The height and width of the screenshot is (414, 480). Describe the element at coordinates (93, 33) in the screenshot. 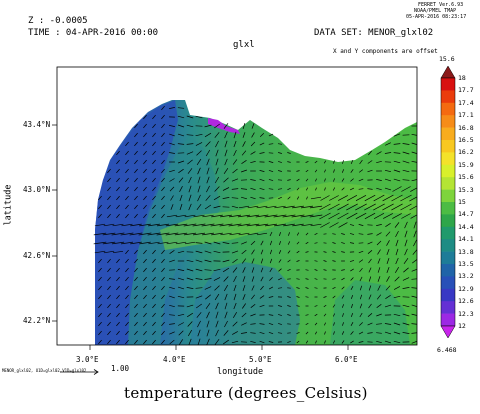

I see `time-label: TIME : 04-APR-2016 00:00` at that location.